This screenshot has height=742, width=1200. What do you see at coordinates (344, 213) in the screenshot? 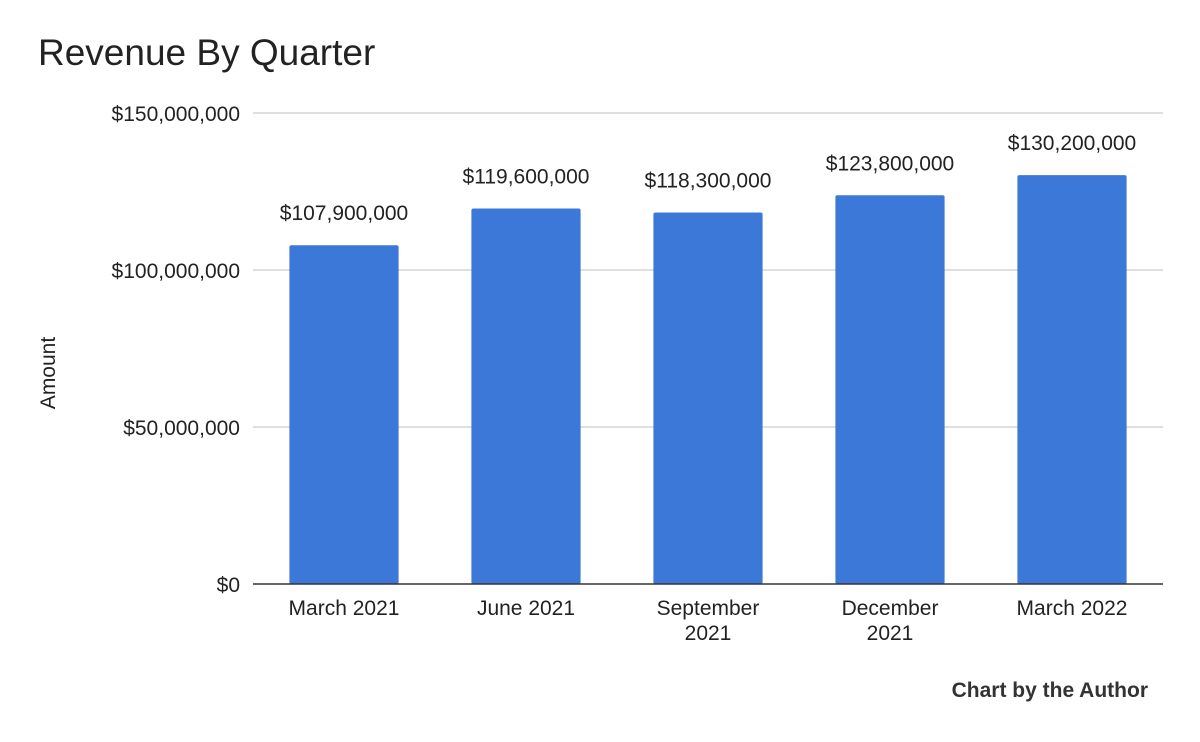
I see `bar-value-label: $107,900,000` at bounding box center [344, 213].